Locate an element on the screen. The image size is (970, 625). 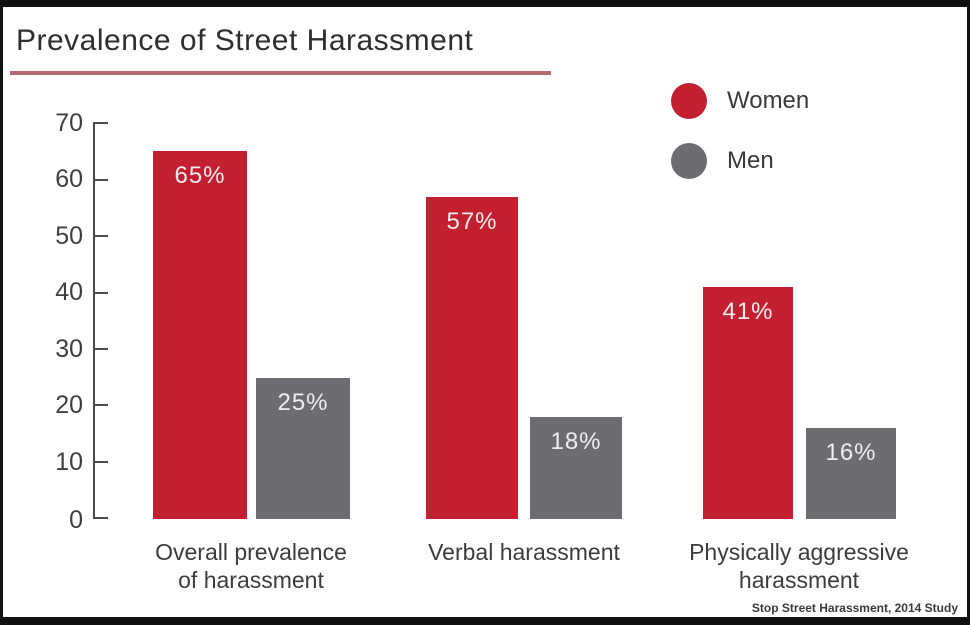
legend-item-women: Women is located at coordinates (740, 101).